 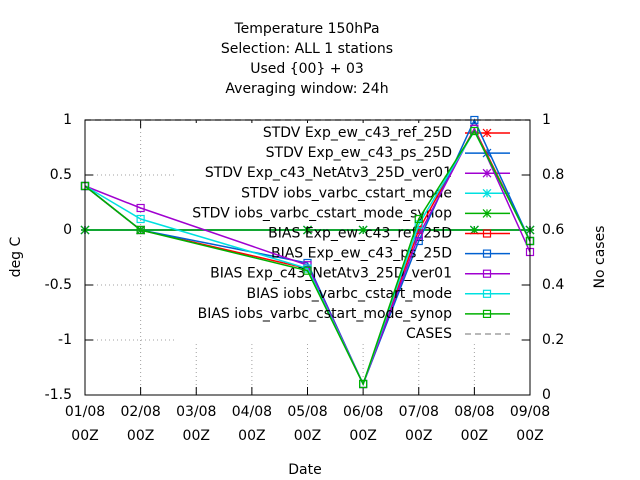 I want to click on y2-tick-label: 0.6, so click(x=553, y=230).